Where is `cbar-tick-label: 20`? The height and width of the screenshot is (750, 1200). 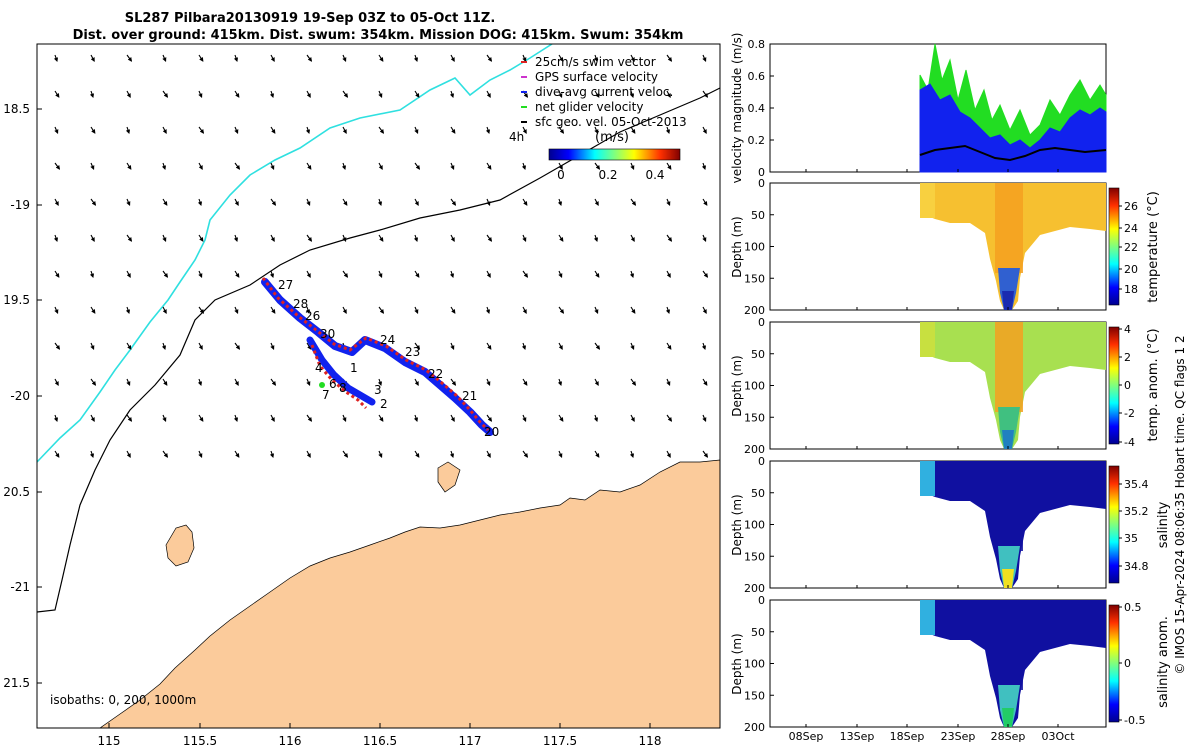
cbar-tick-label: 20 is located at coordinates (1131, 269).